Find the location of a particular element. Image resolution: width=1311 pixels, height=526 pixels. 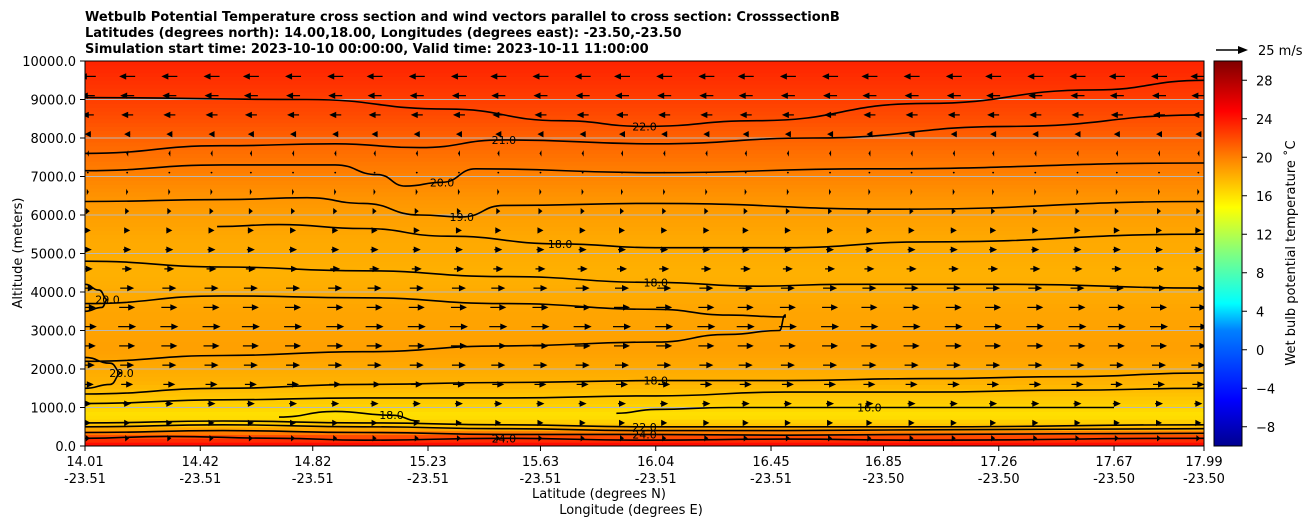

y-tick-label: 8000.0 is located at coordinates (54, 139).